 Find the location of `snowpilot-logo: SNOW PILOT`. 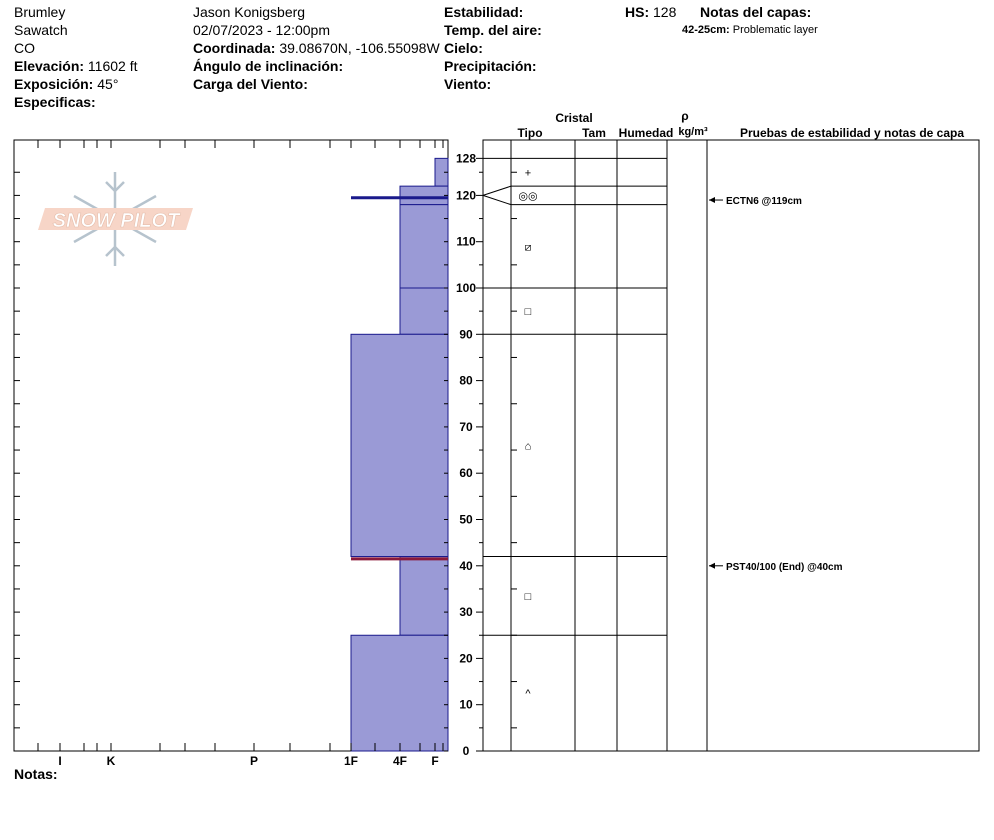

snowpilot-logo: SNOW PILOT is located at coordinates (115, 219).